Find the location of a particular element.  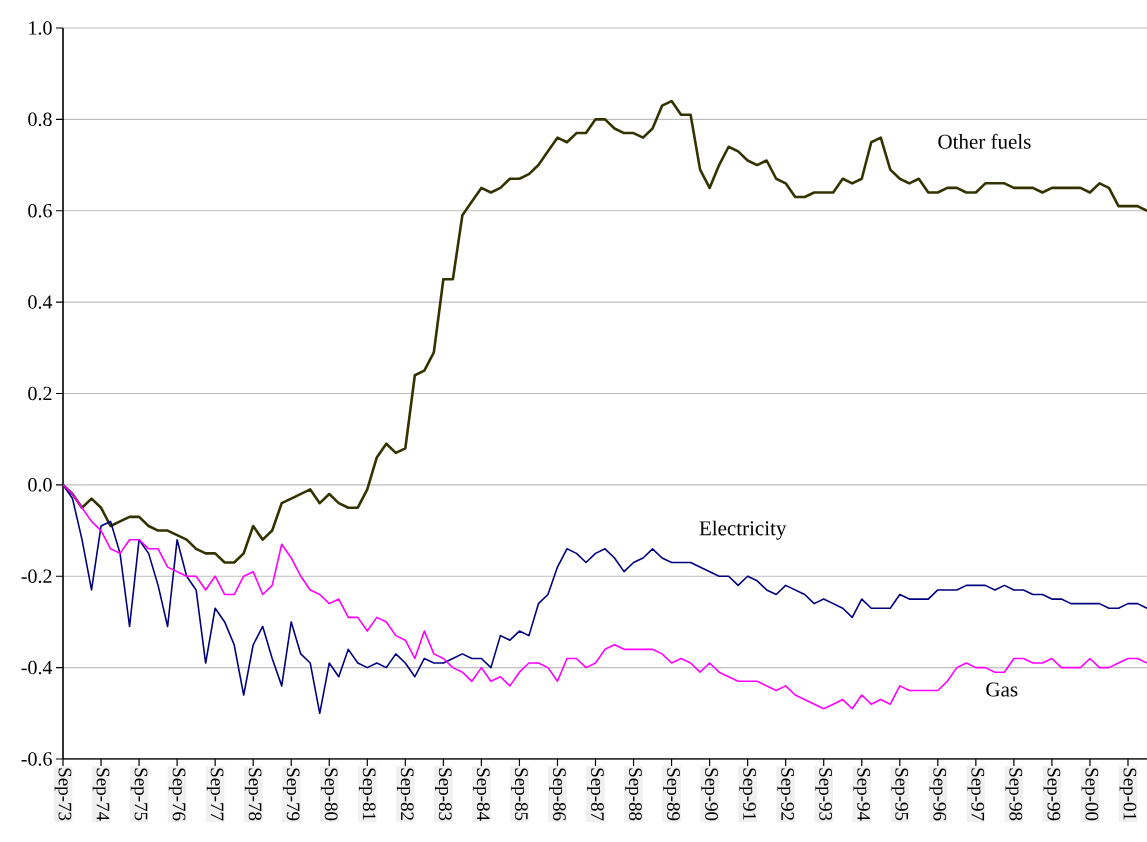

x-tick-label: Sep-94 is located at coordinates (862, 794).